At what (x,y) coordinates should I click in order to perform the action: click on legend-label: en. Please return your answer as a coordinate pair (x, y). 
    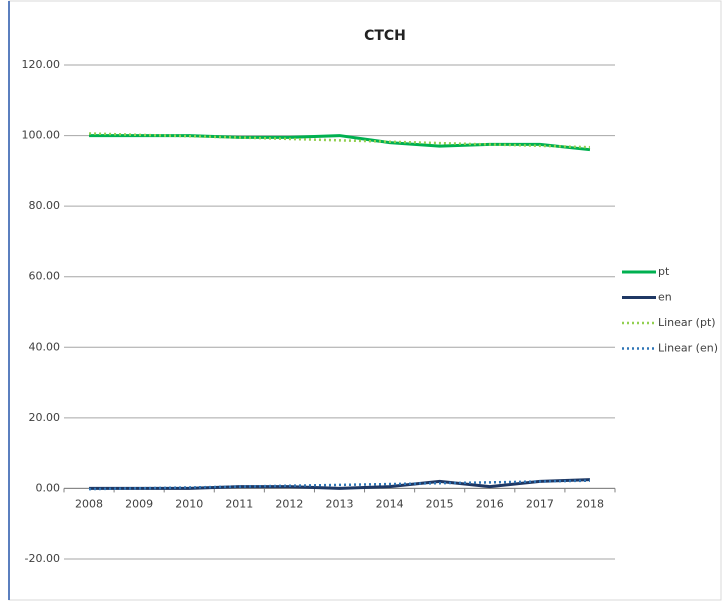
    Looking at the image, I should click on (665, 297).